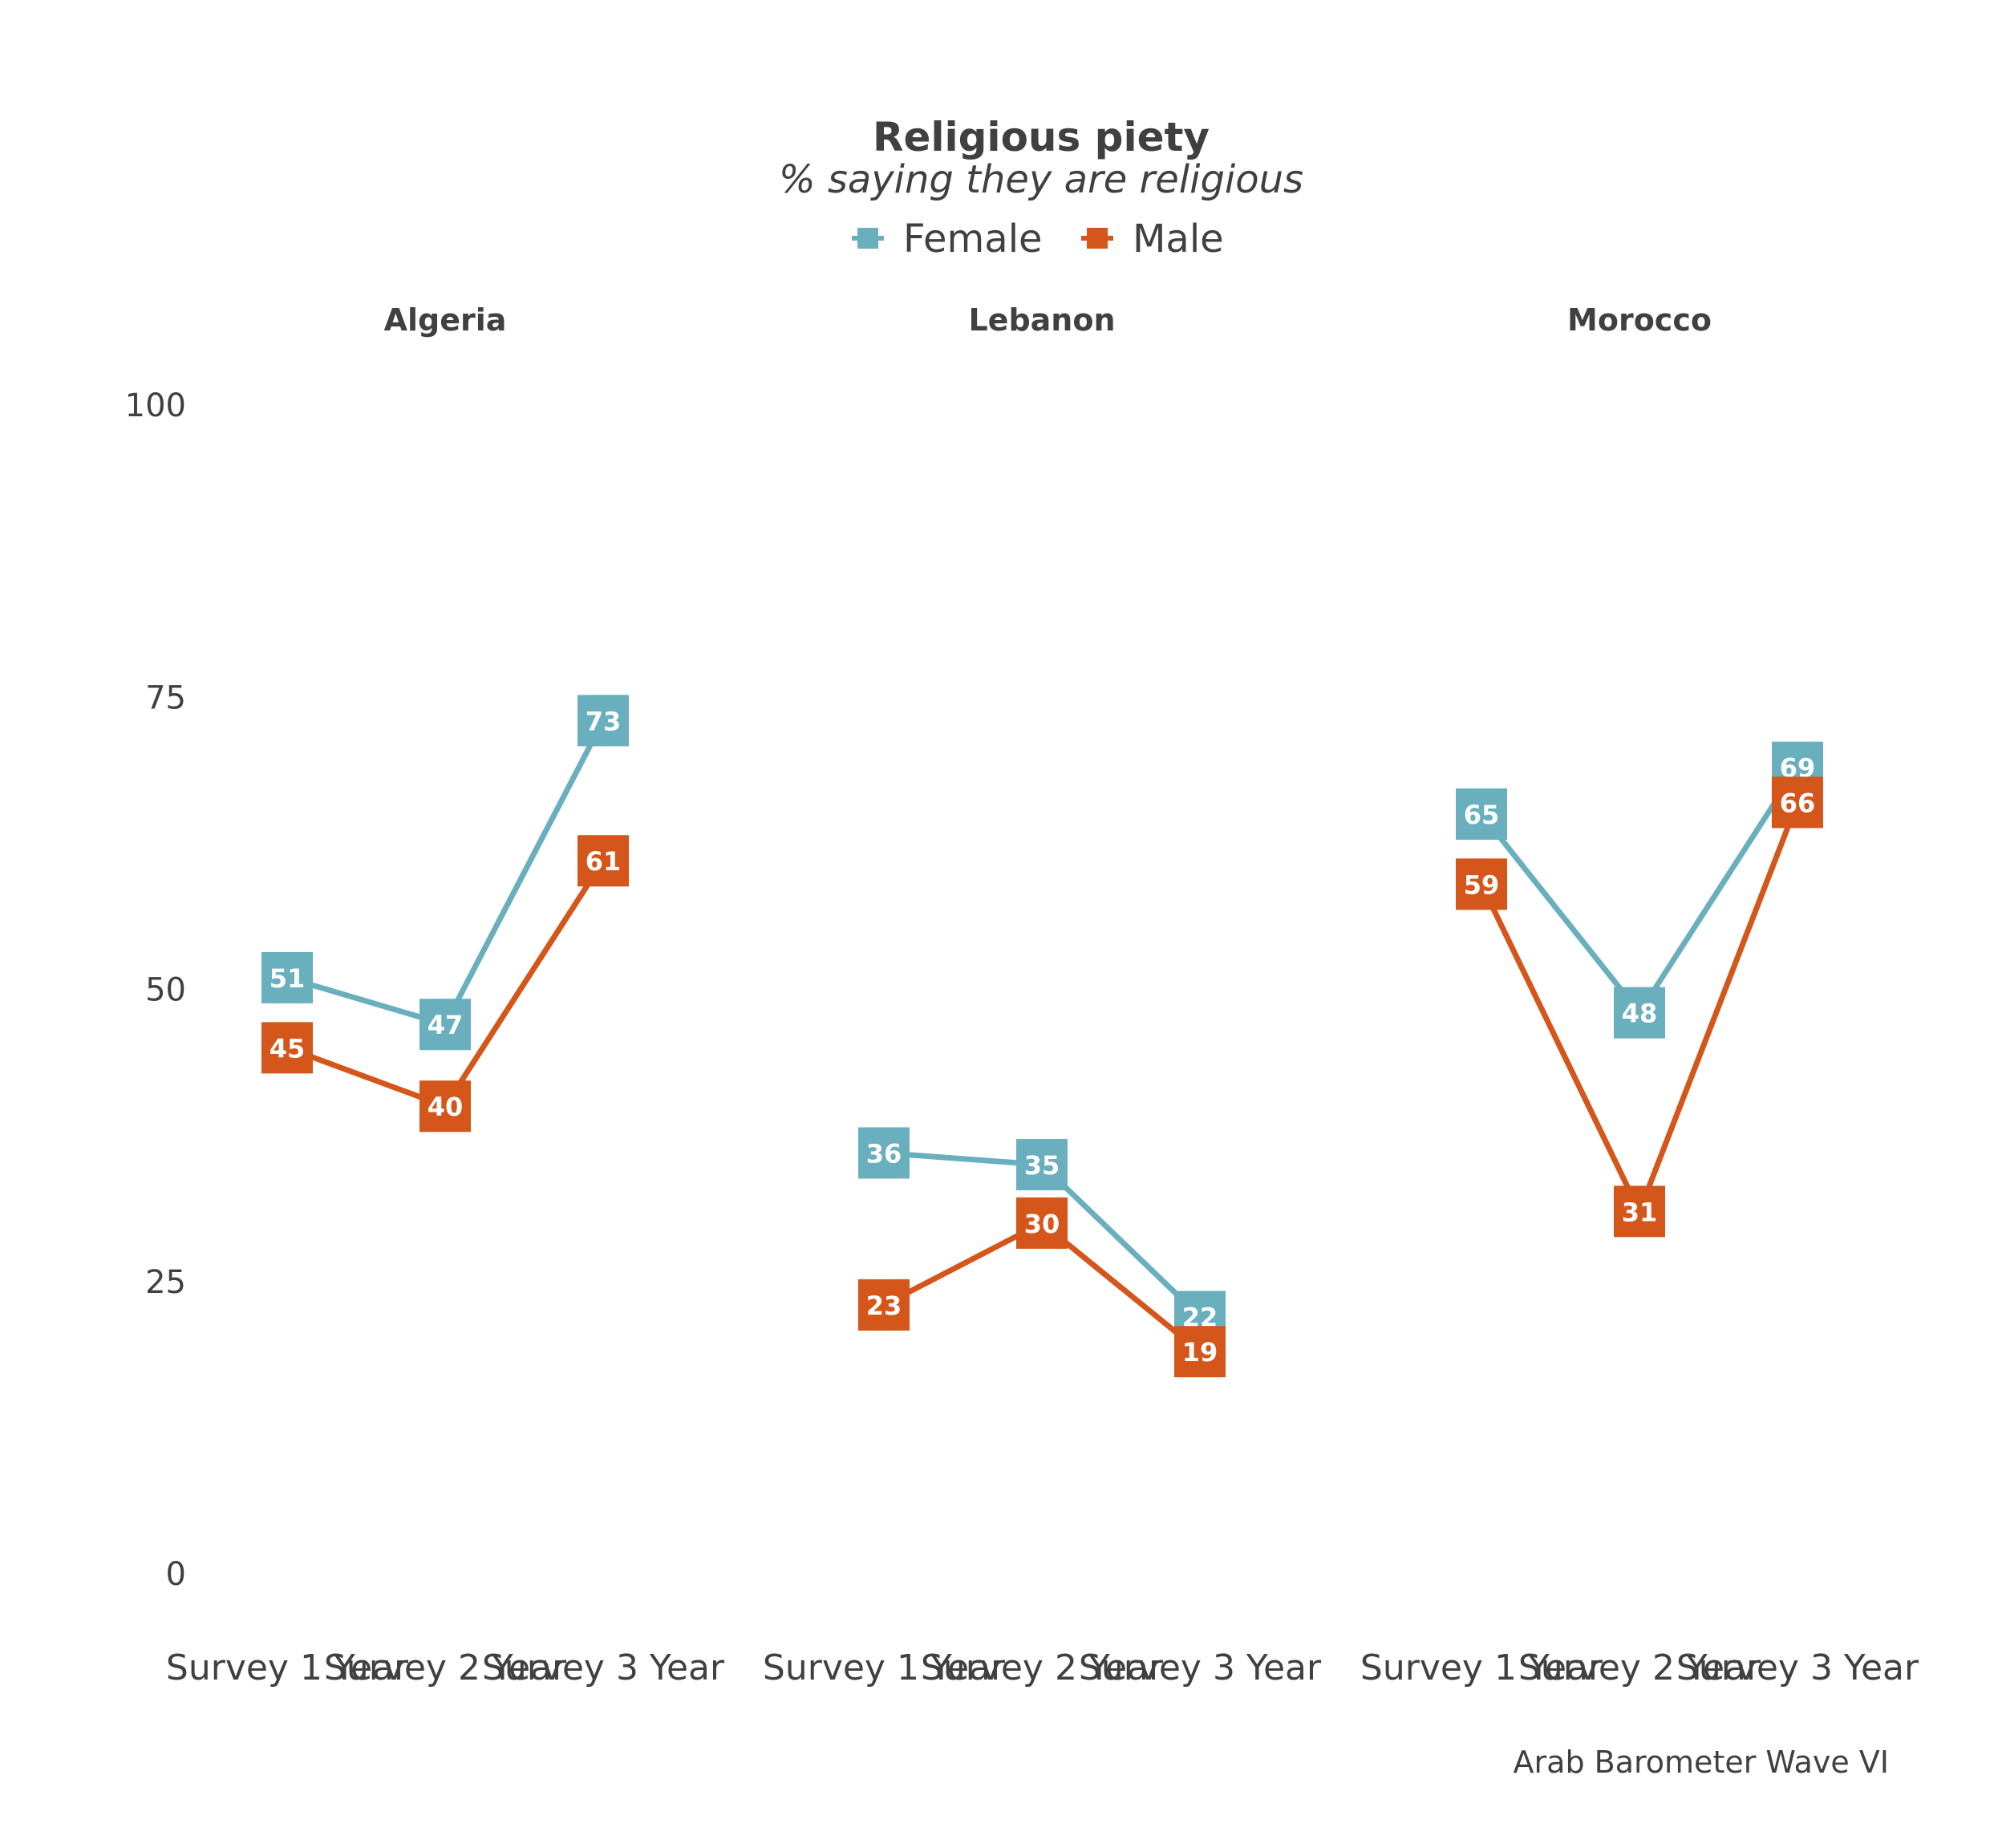 Image resolution: width=2002 pixels, height=1848 pixels. What do you see at coordinates (1041, 137) in the screenshot?
I see `chart-title: Religious piety` at bounding box center [1041, 137].